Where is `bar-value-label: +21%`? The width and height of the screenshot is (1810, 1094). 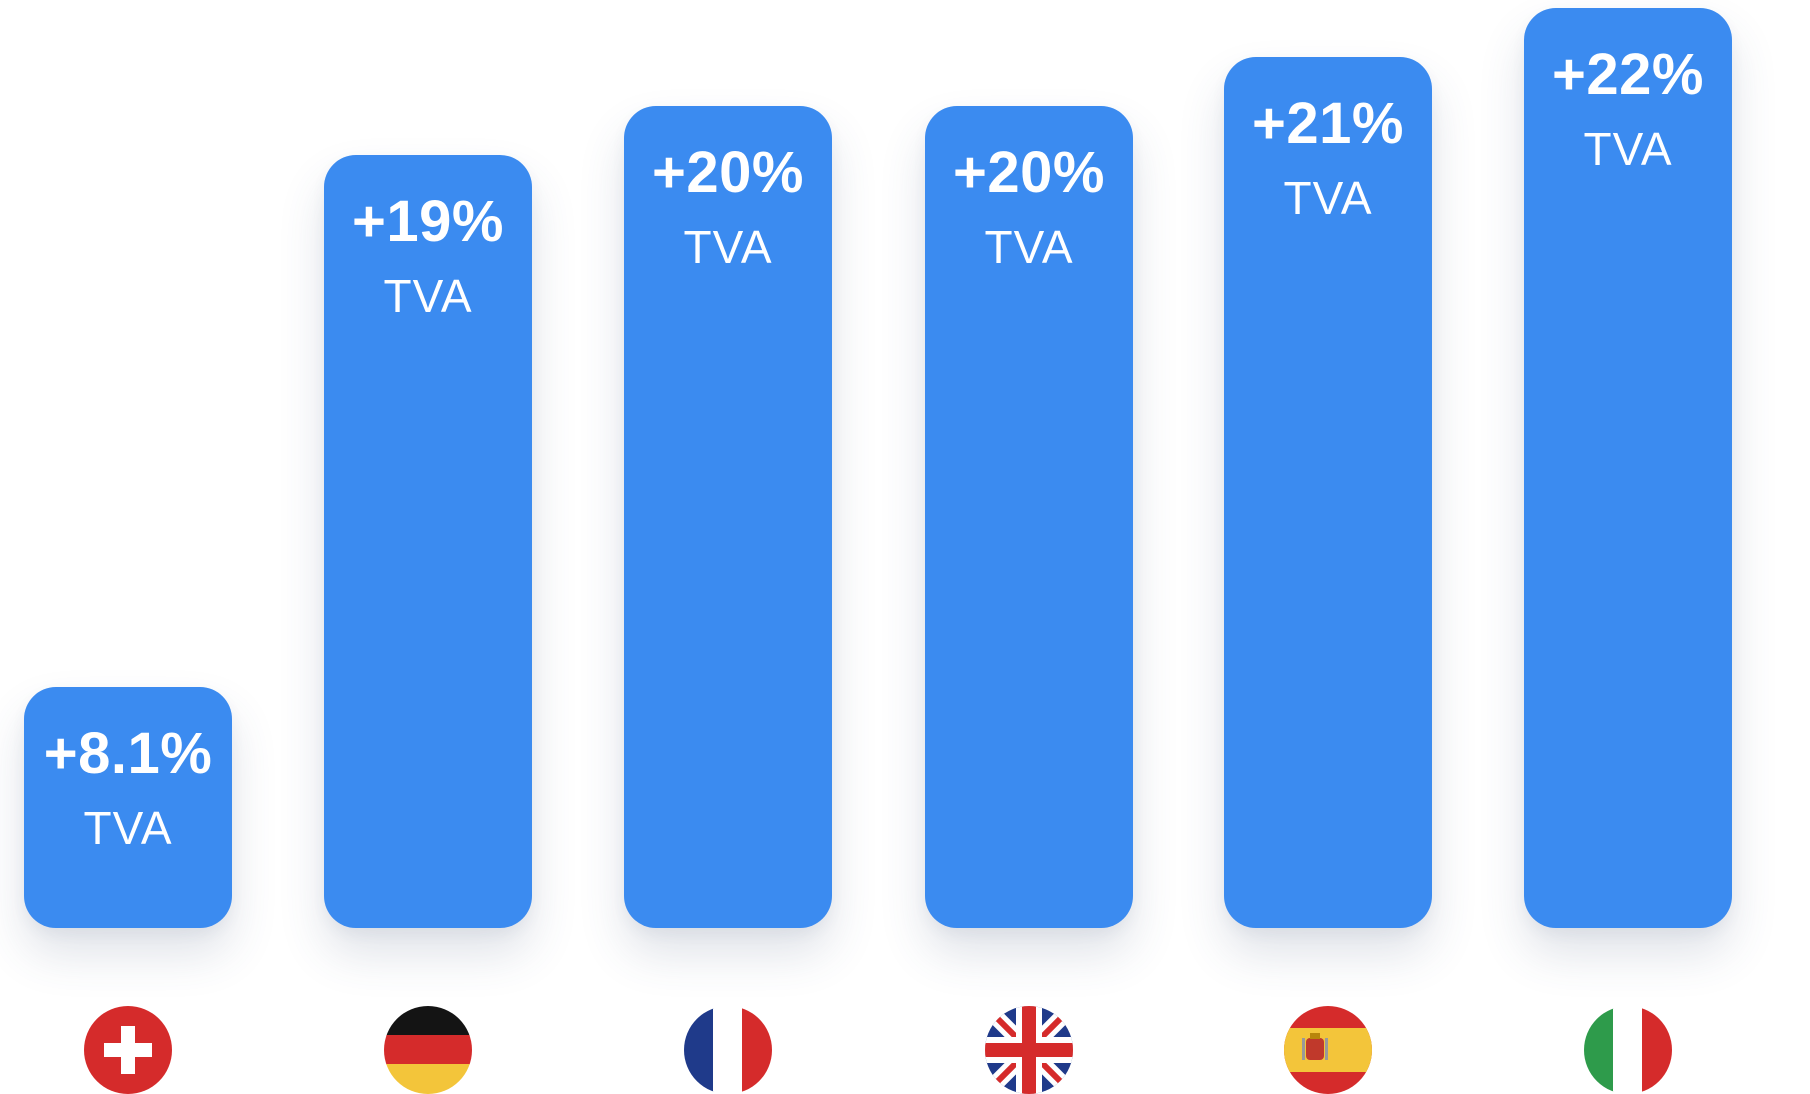
bar-value-label: +21% is located at coordinates (1328, 123).